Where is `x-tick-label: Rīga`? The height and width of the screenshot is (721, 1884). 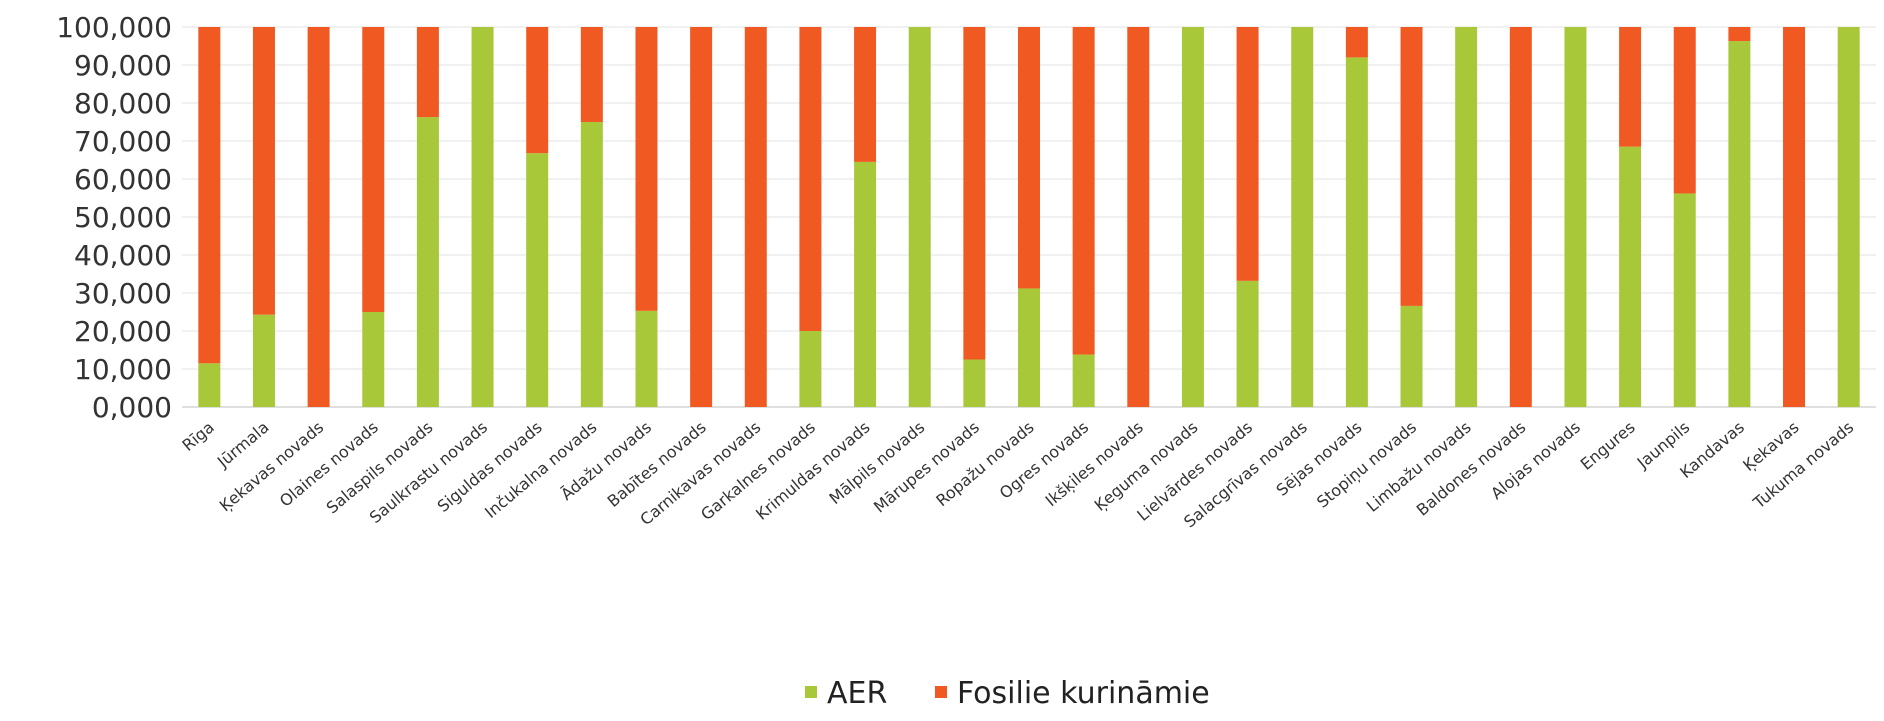 x-tick-label: Rīga is located at coordinates (197, 436).